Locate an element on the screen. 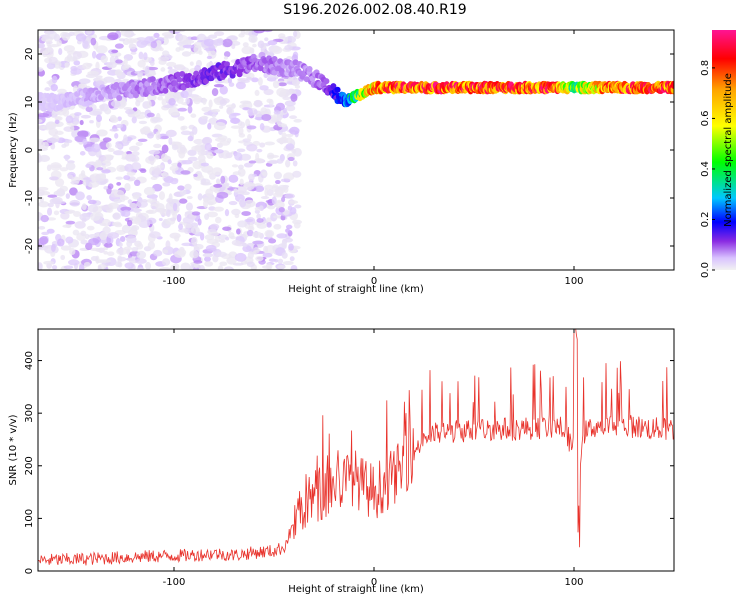  snr-x-tick-label: 0 is located at coordinates (374, 582).